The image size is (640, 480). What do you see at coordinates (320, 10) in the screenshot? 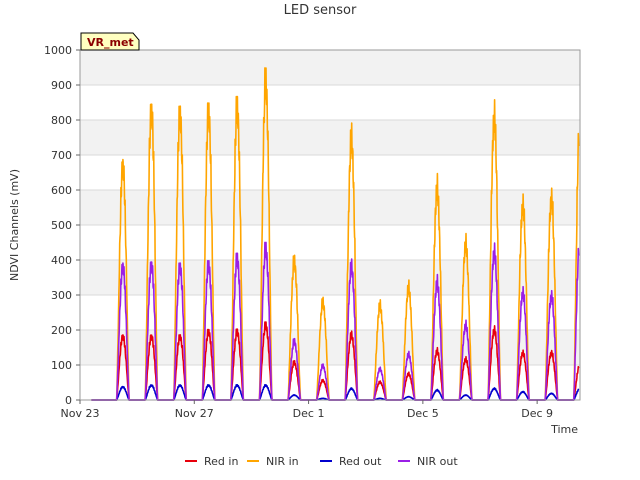
I see `chart-title: LED sensor` at bounding box center [320, 10].